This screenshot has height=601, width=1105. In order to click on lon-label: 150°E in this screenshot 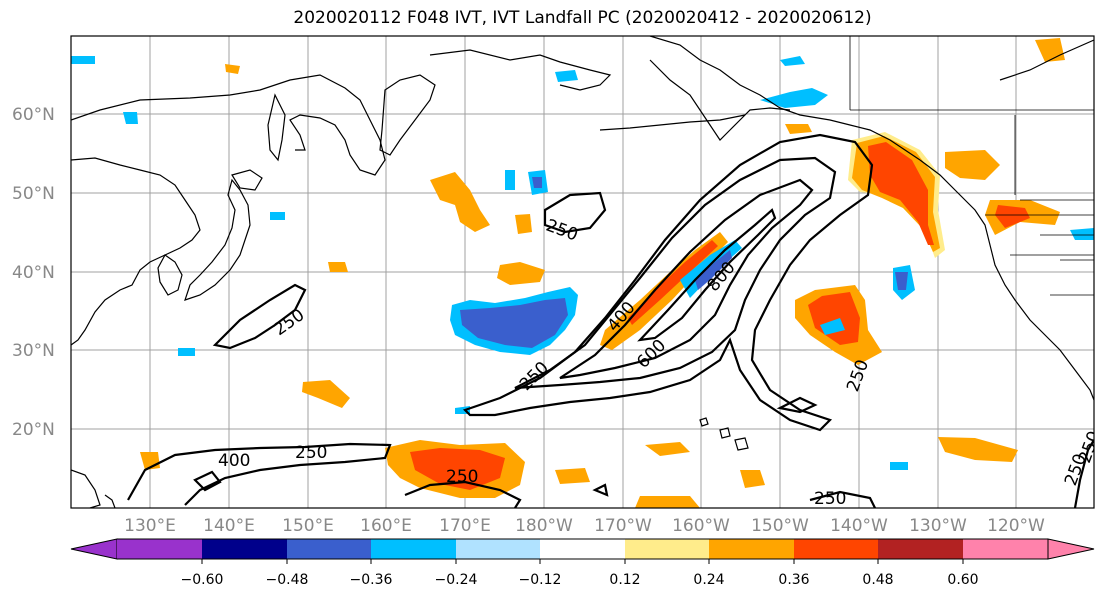, I will do `click(308, 526)`.